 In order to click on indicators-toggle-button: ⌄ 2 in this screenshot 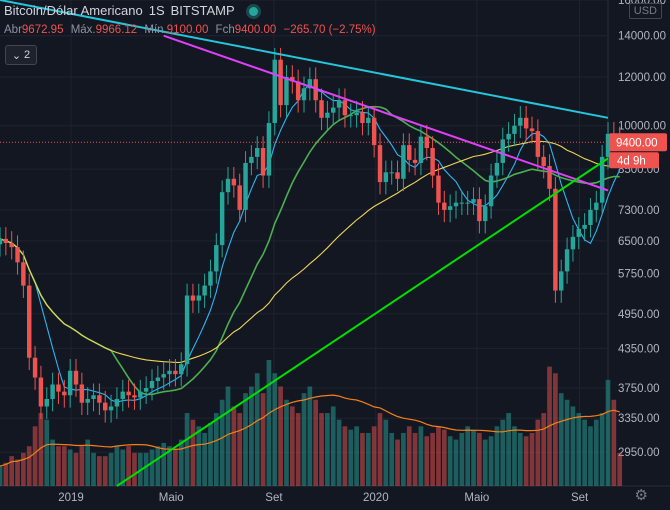, I will do `click(21, 55)`.